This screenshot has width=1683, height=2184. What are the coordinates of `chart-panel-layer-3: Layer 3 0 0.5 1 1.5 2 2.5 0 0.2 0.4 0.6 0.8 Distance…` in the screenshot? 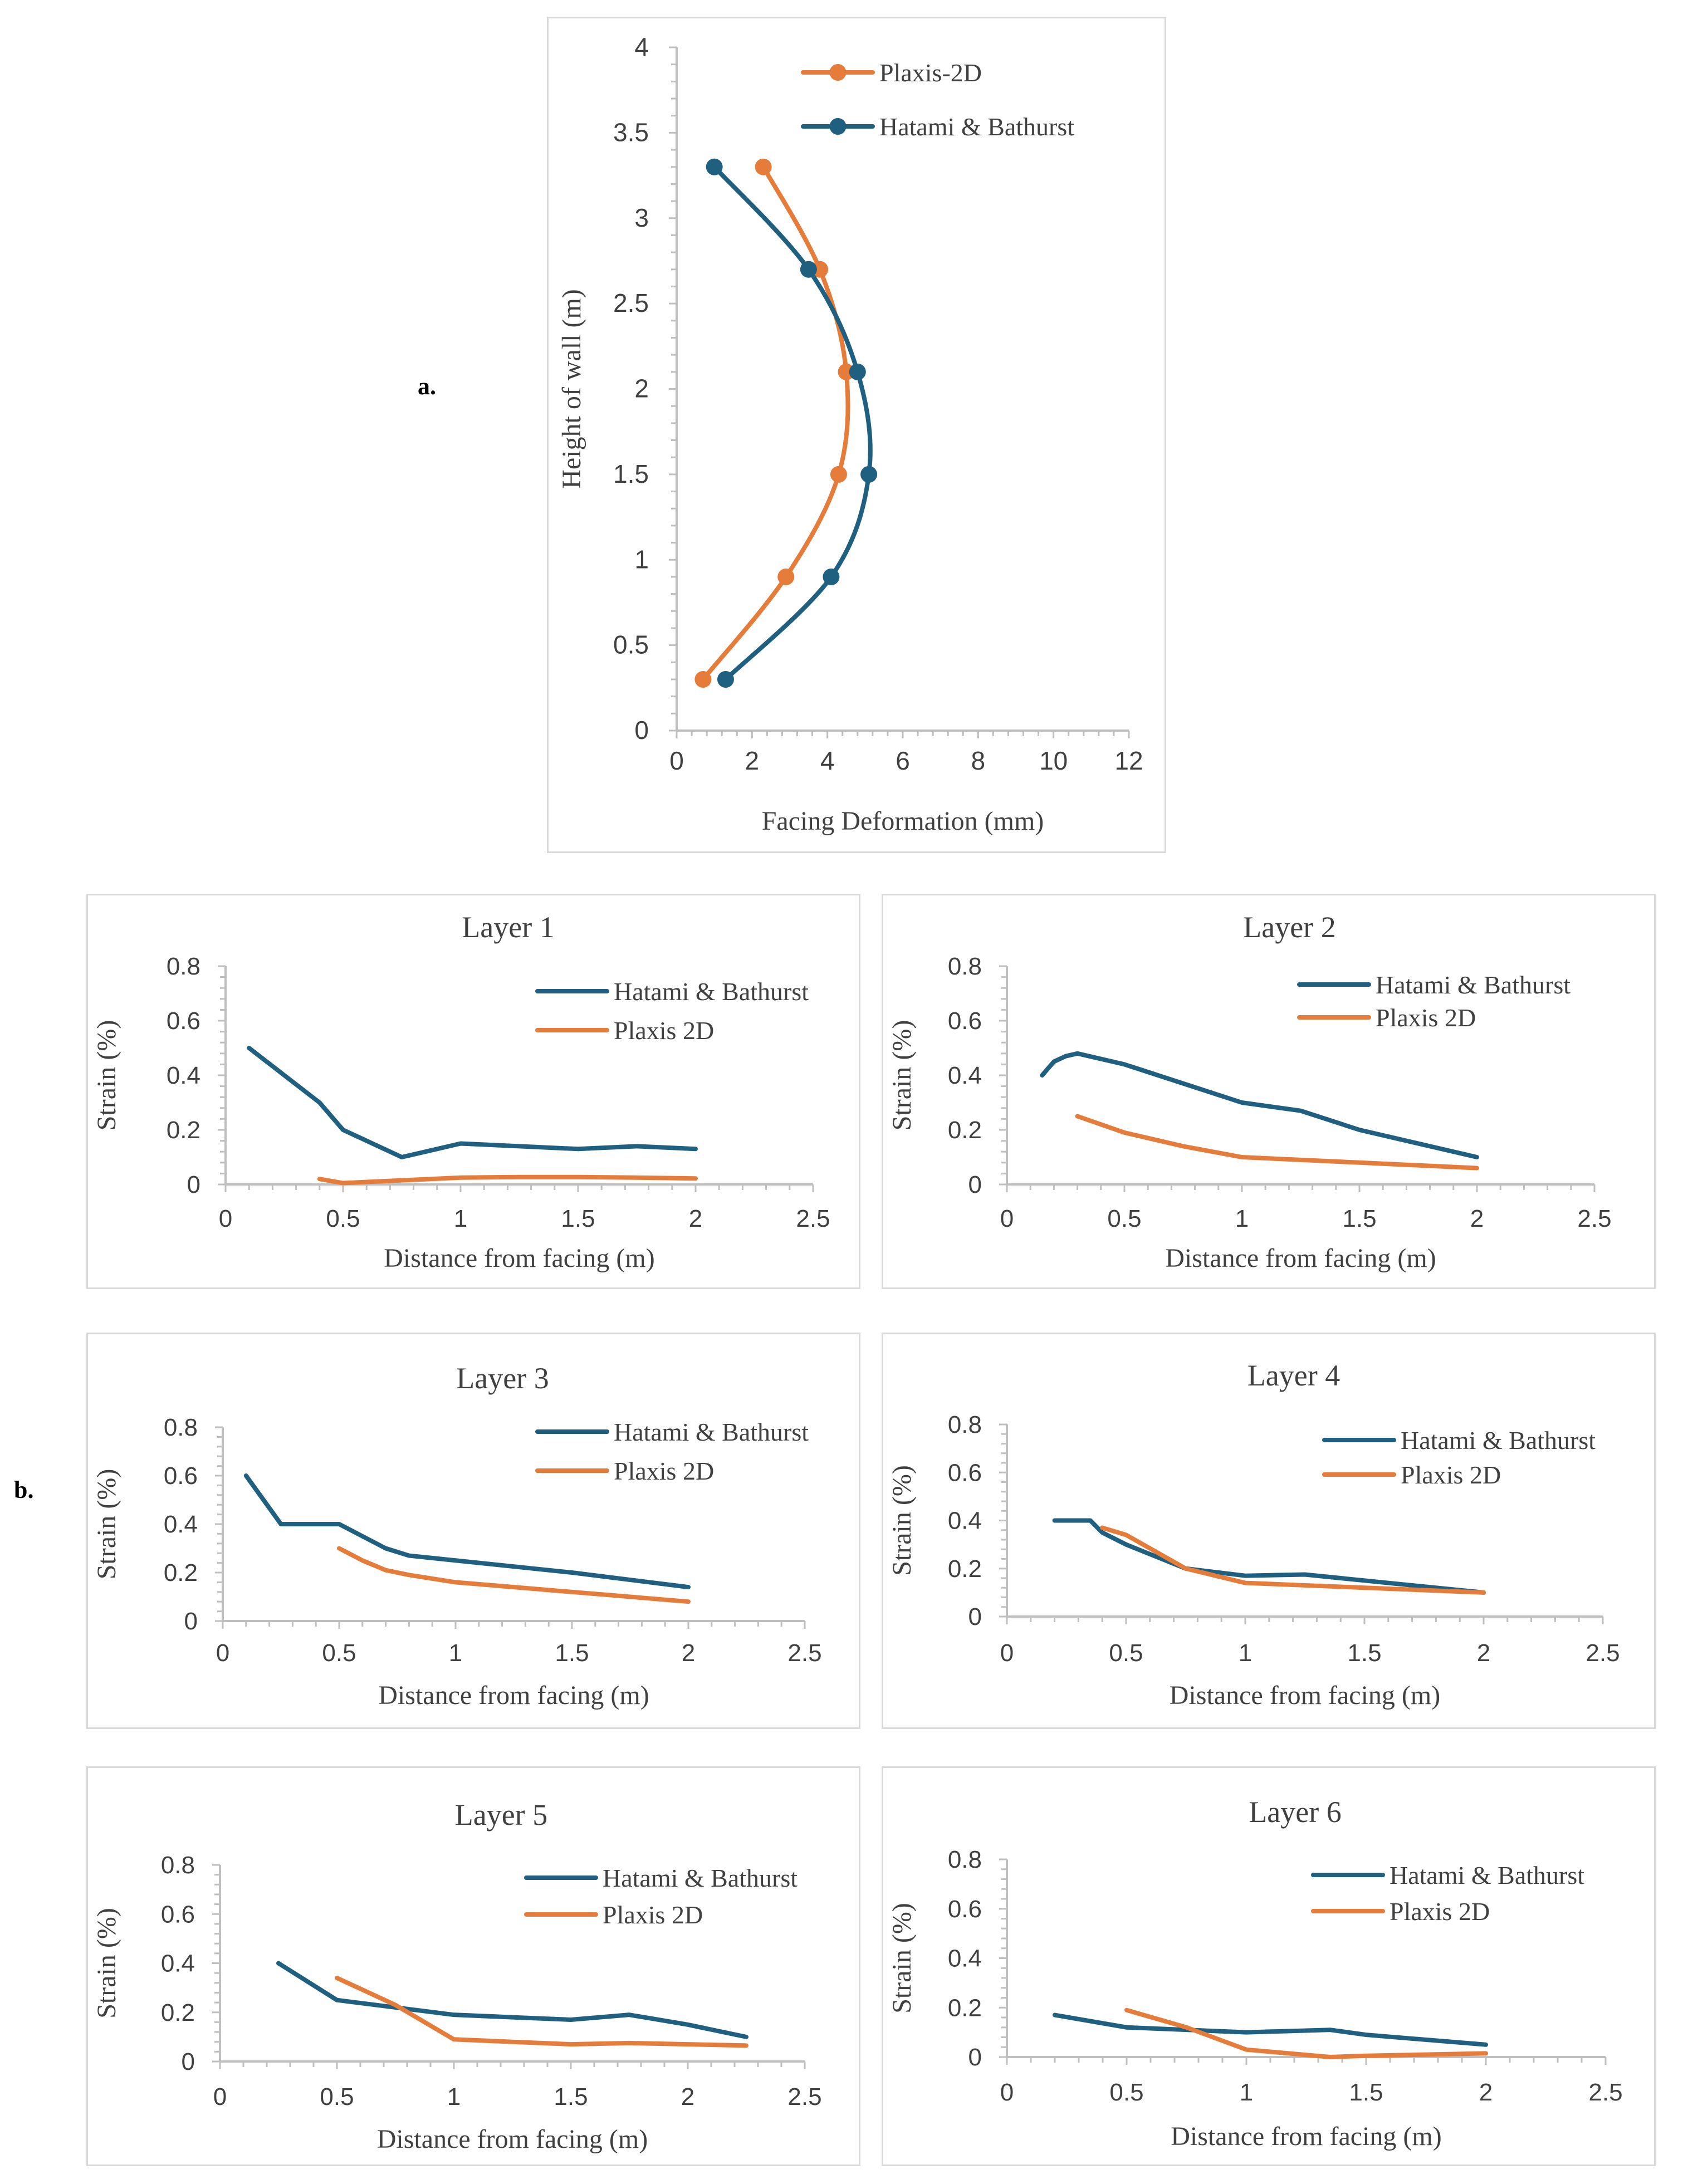 It's located at (473, 1531).